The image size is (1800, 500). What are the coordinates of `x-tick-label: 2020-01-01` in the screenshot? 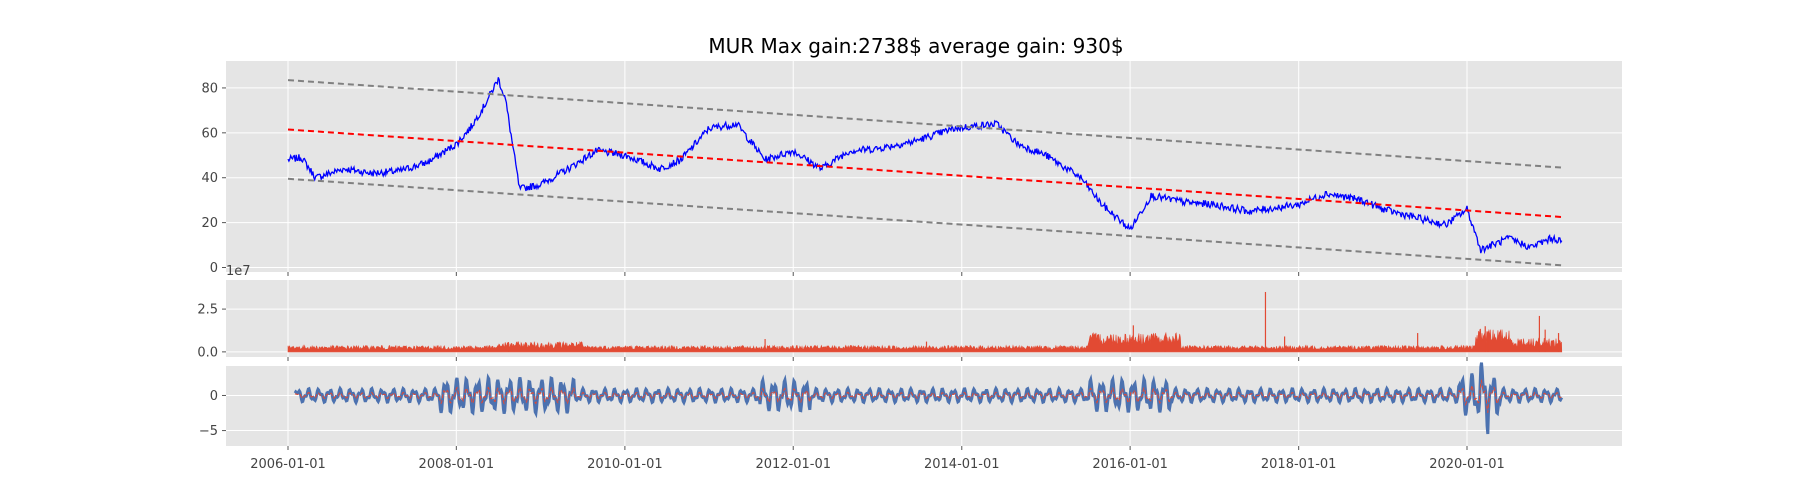 It's located at (1467, 464).